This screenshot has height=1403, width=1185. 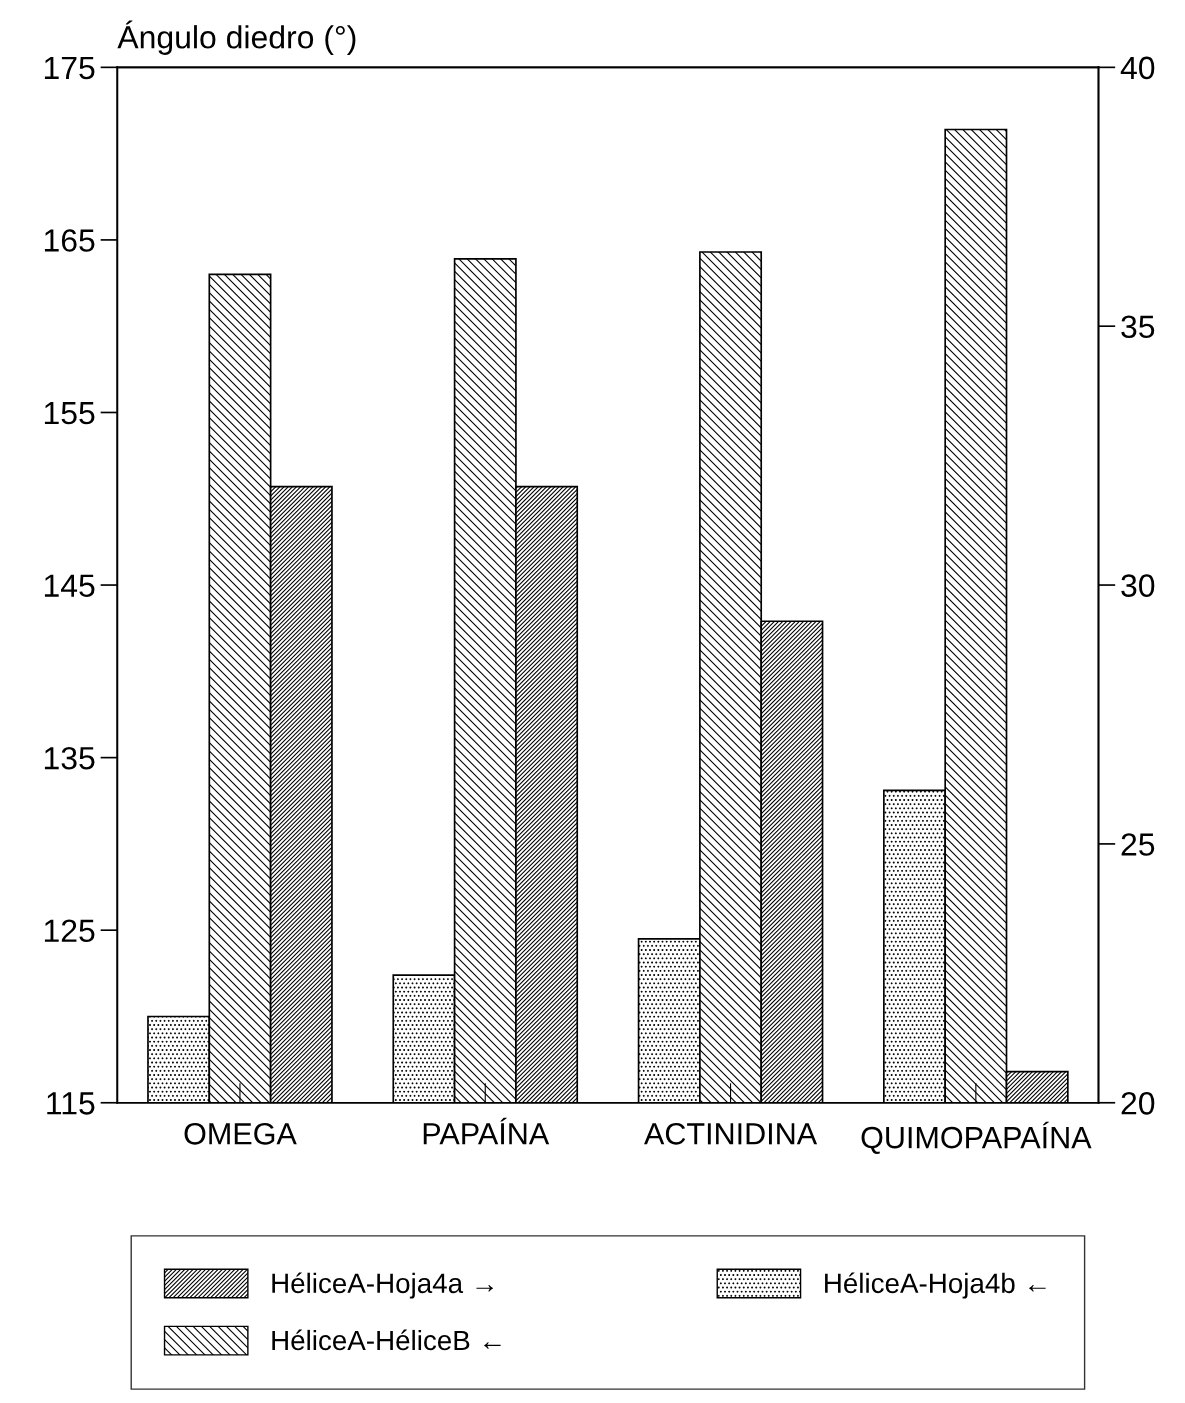 I want to click on y-tick-label: 165, so click(x=69, y=240).